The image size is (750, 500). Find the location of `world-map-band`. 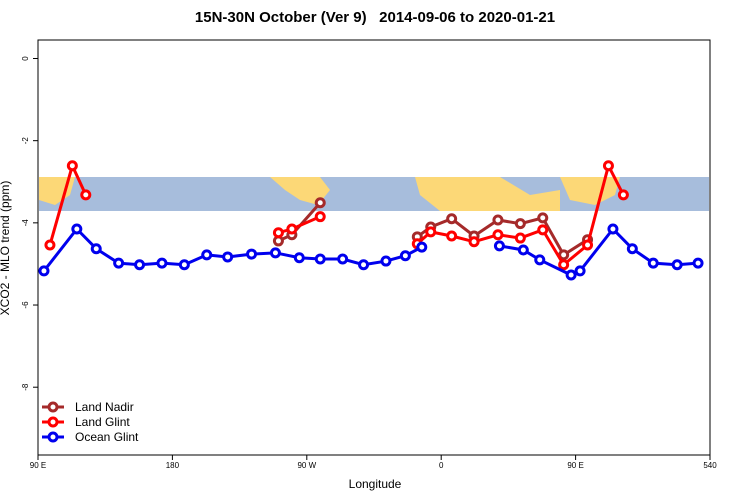

world-map-band is located at coordinates (374, 194).